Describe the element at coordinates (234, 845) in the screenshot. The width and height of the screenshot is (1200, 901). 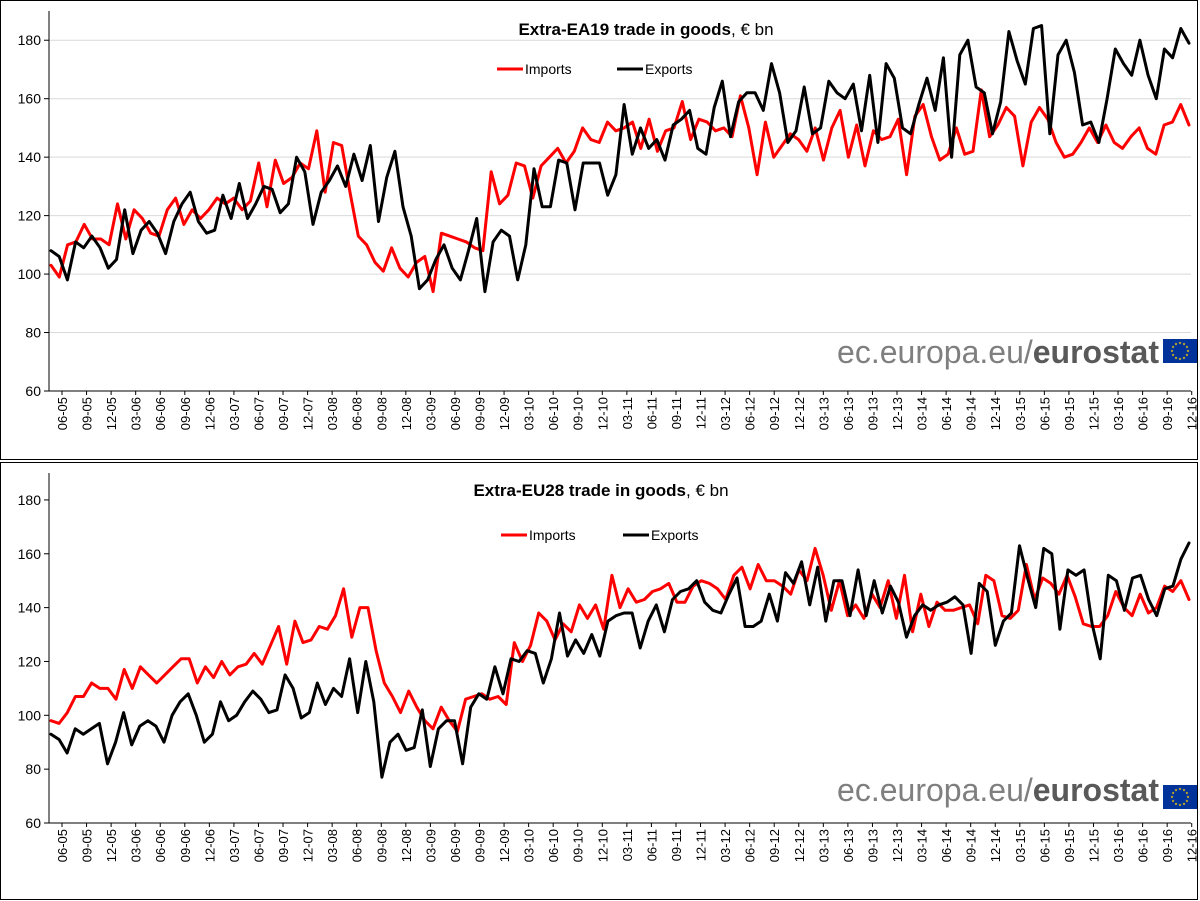
I see `chart1-x-tick-label: 03-07` at that location.